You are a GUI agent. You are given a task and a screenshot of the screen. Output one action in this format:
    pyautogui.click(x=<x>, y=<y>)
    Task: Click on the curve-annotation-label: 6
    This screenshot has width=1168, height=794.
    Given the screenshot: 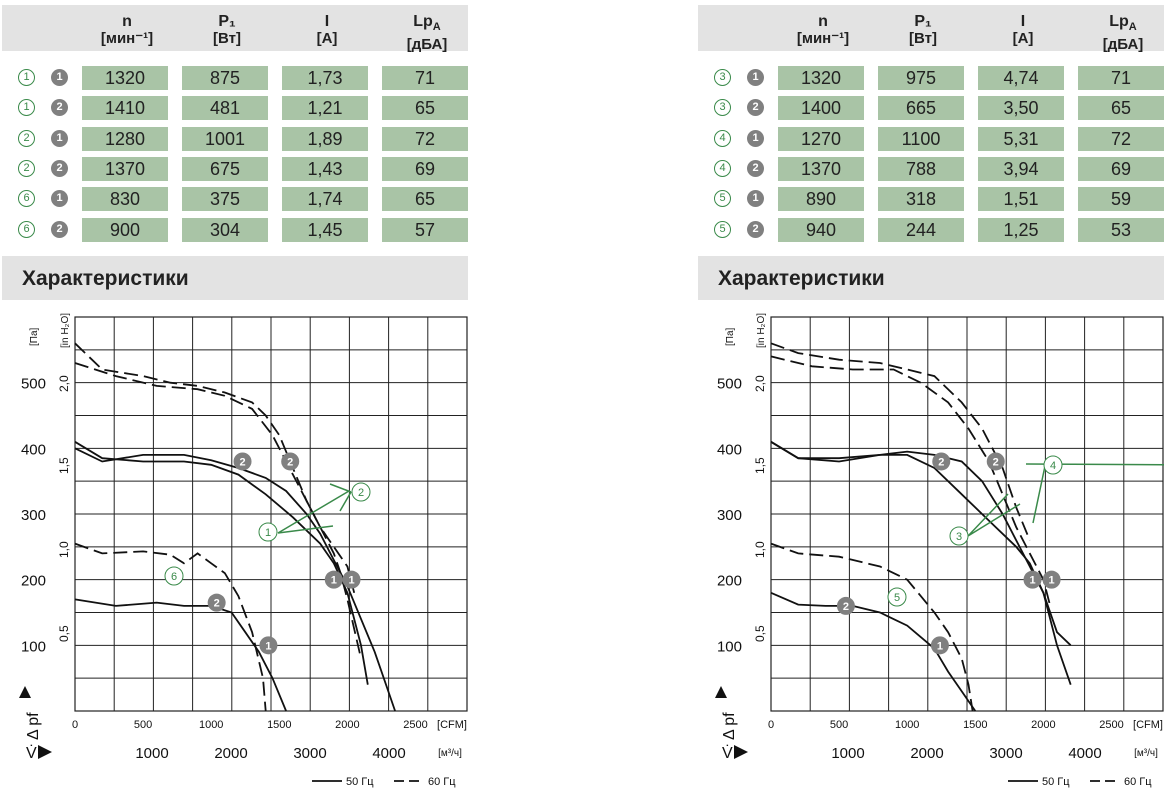 What is the action you would take?
    pyautogui.click(x=174, y=577)
    